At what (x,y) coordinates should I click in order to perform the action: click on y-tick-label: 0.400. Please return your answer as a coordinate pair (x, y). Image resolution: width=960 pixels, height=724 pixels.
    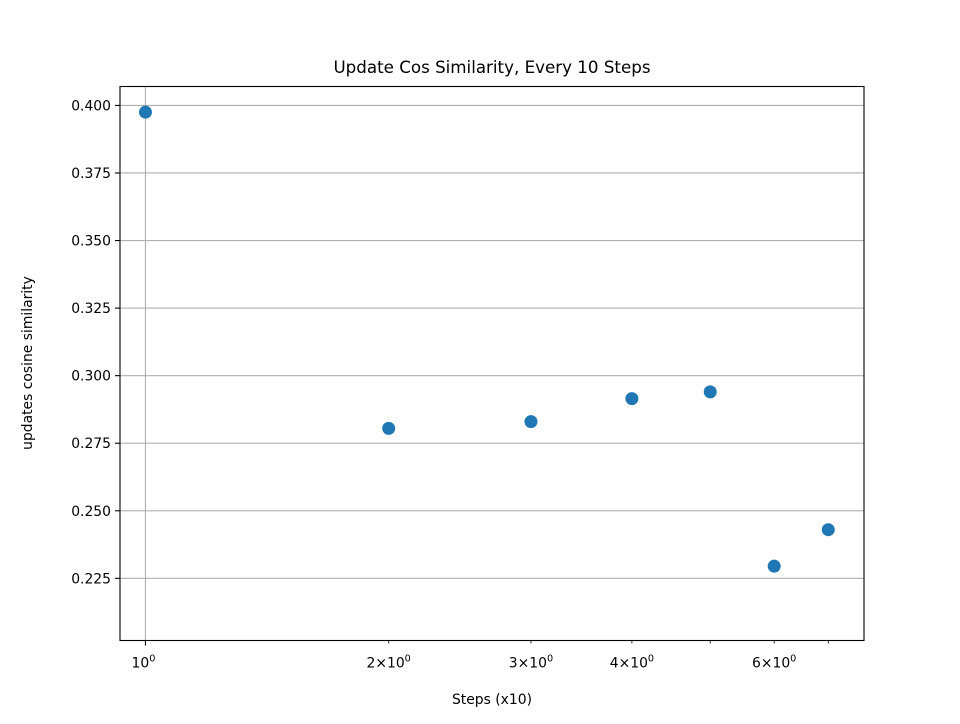
    Looking at the image, I should click on (91, 106).